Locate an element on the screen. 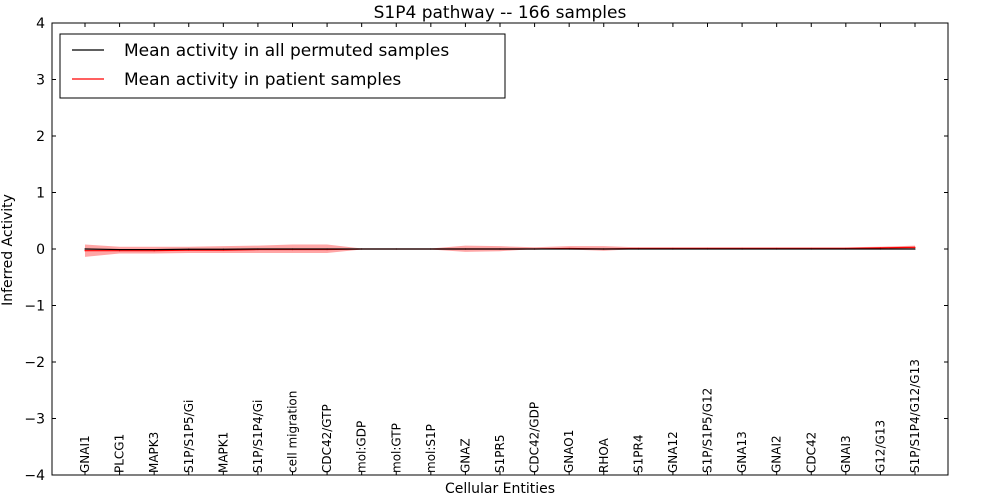 This screenshot has height=500, width=1000. x-tick-label: GNAI3 is located at coordinates (846, 454).